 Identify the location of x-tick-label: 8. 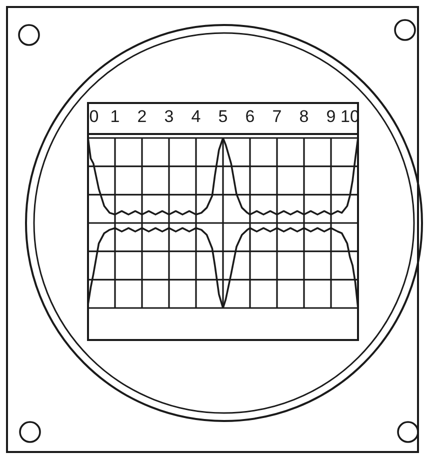
(304, 116).